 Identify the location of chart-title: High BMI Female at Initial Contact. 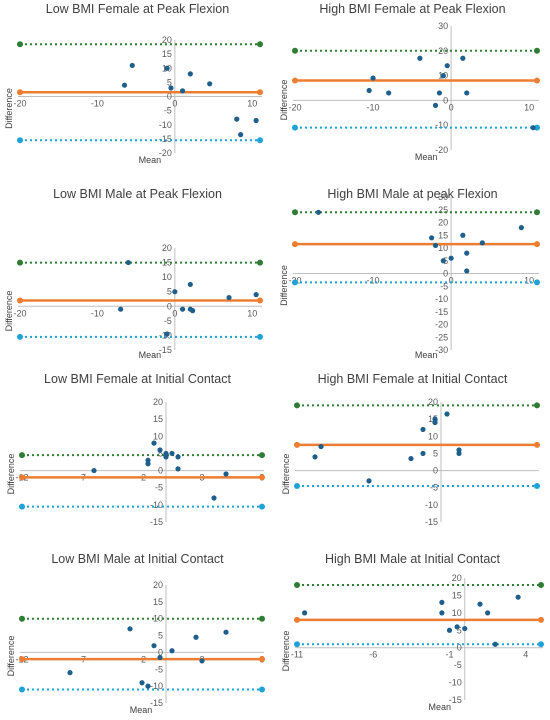
(413, 379).